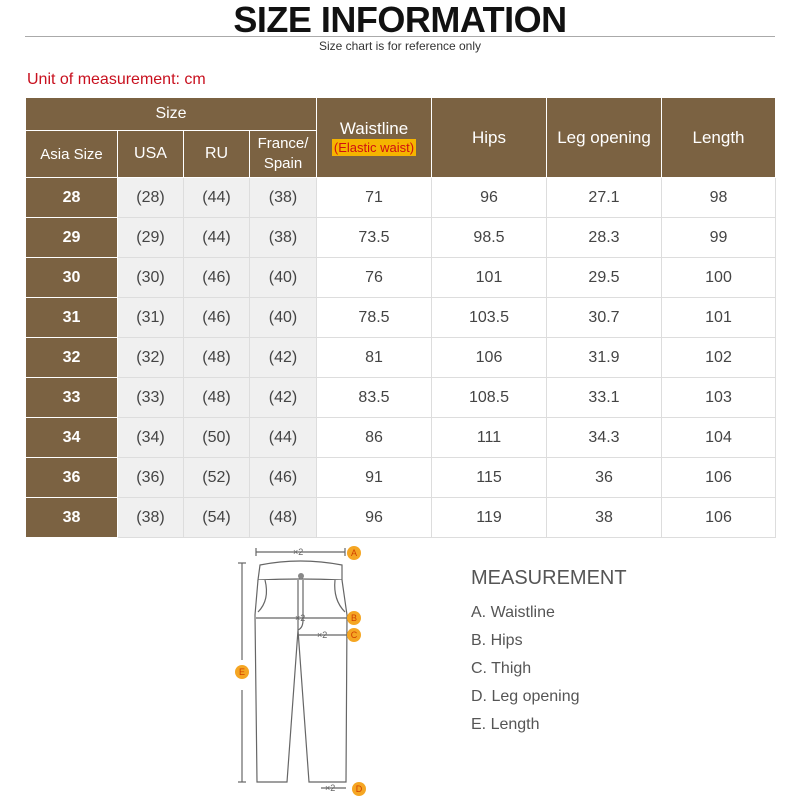 The image size is (800, 800). What do you see at coordinates (216, 517) in the screenshot?
I see `cell-ru: (54)` at bounding box center [216, 517].